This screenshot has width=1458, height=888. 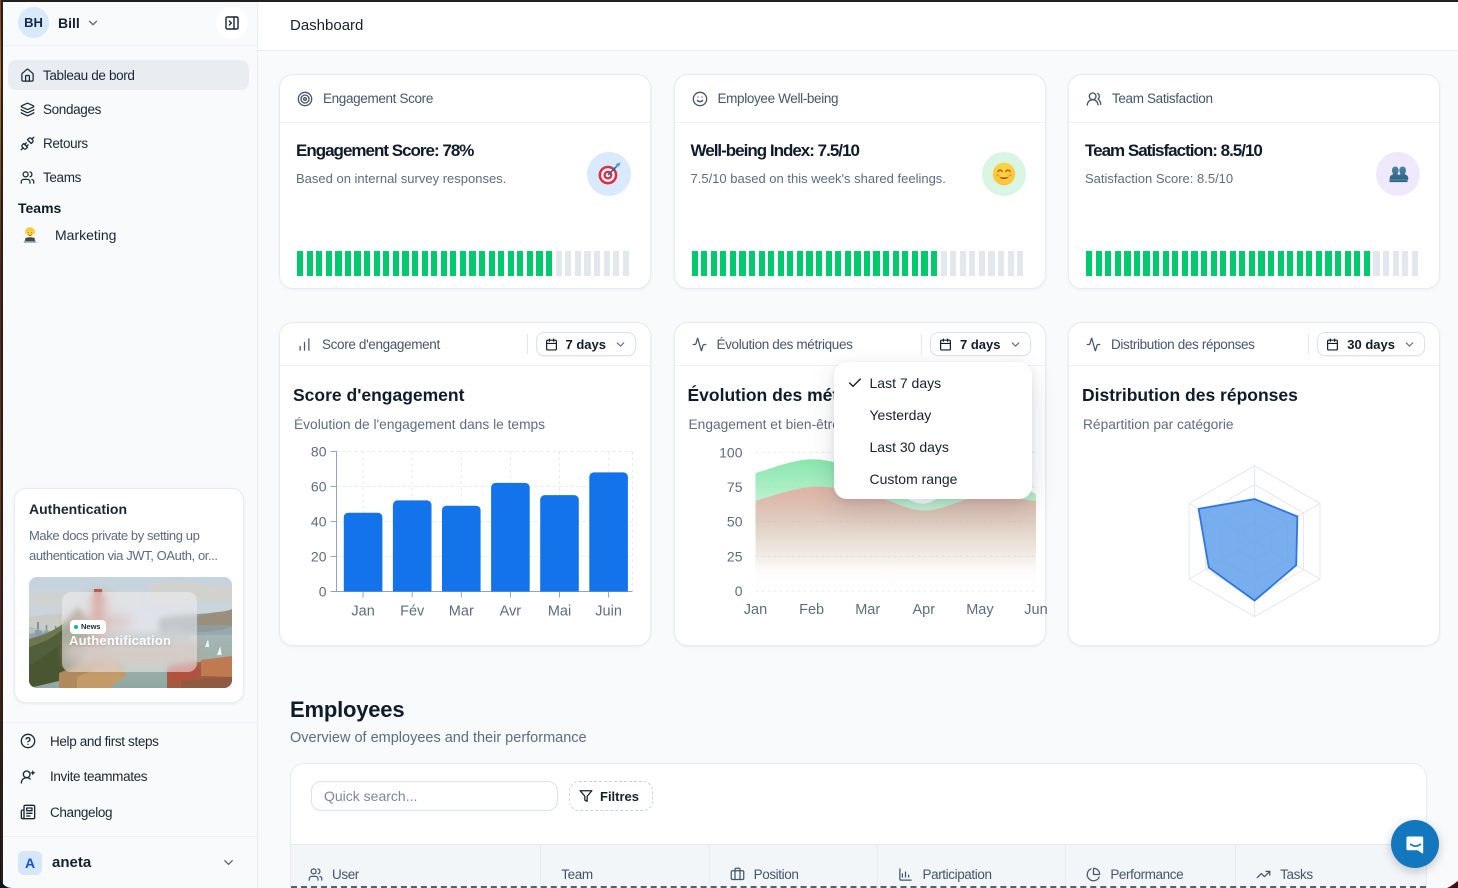 I want to click on svg-text: May, so click(x=980, y=610).